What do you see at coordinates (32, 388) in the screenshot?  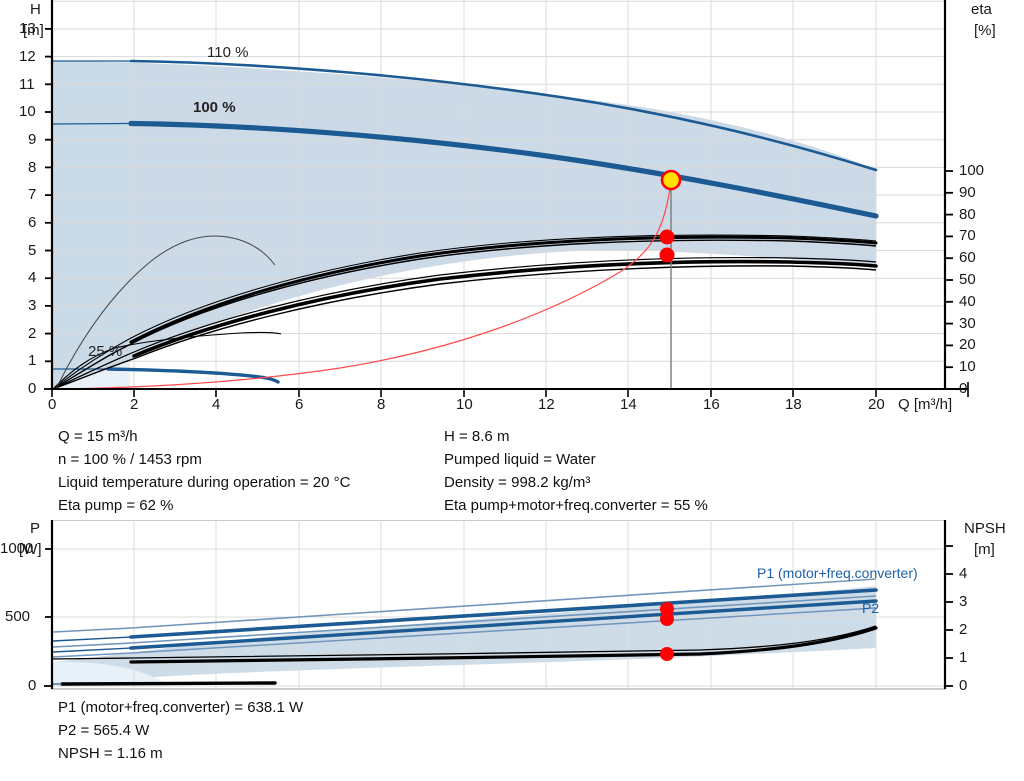 I see `h-tick-0: 0` at bounding box center [32, 388].